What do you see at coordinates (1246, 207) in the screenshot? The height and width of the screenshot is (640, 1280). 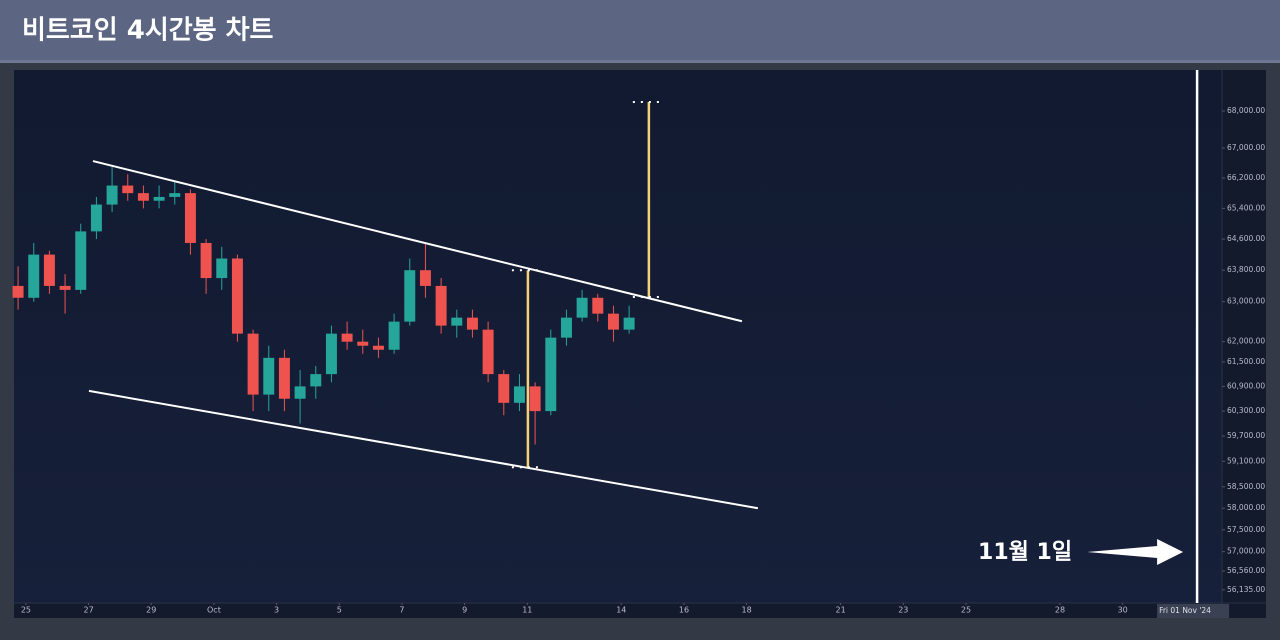 I see `y-tick-label: 65,400.00` at bounding box center [1246, 207].